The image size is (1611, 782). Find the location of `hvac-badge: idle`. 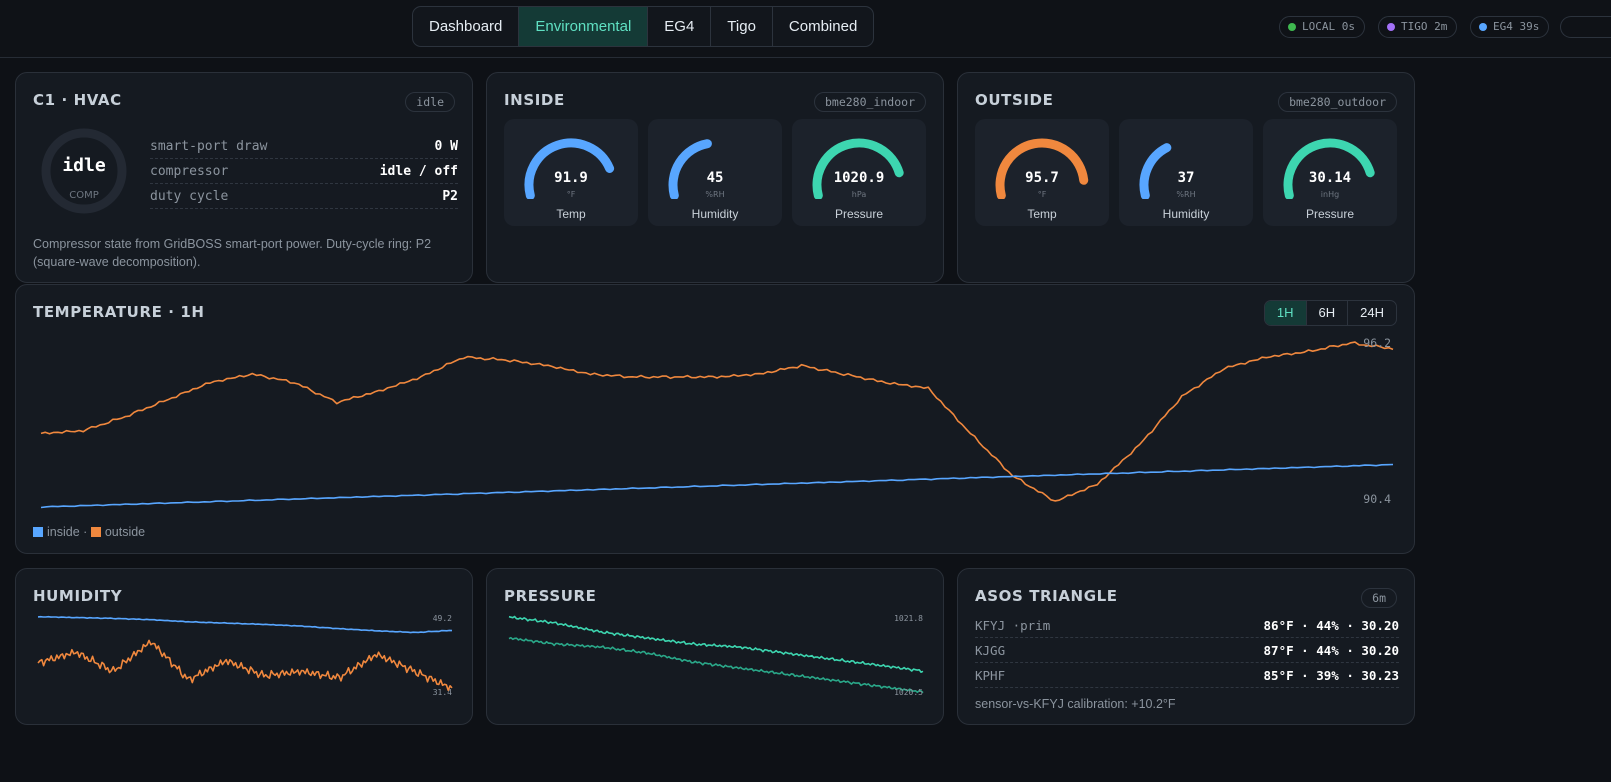

hvac-badge: idle is located at coordinates (430, 102).